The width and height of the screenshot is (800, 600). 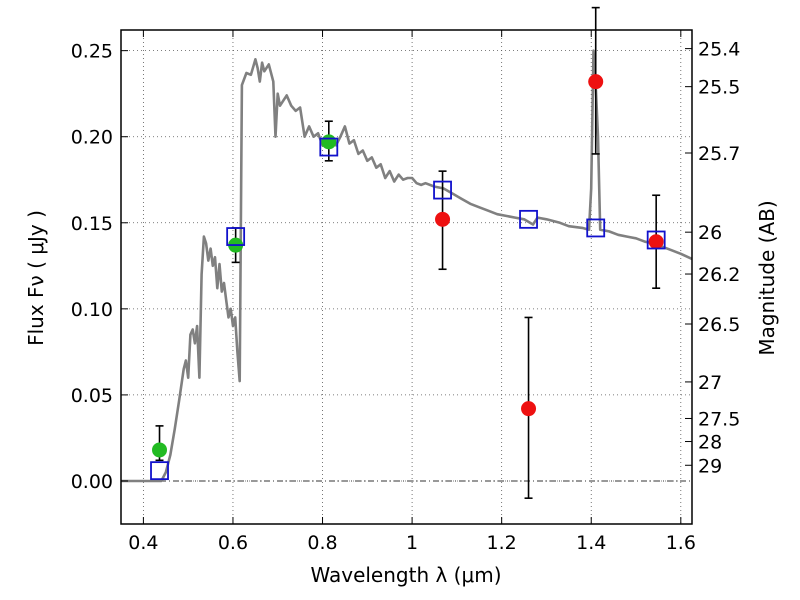 I want to click on x-tick-label: 0.6, so click(x=233, y=543).